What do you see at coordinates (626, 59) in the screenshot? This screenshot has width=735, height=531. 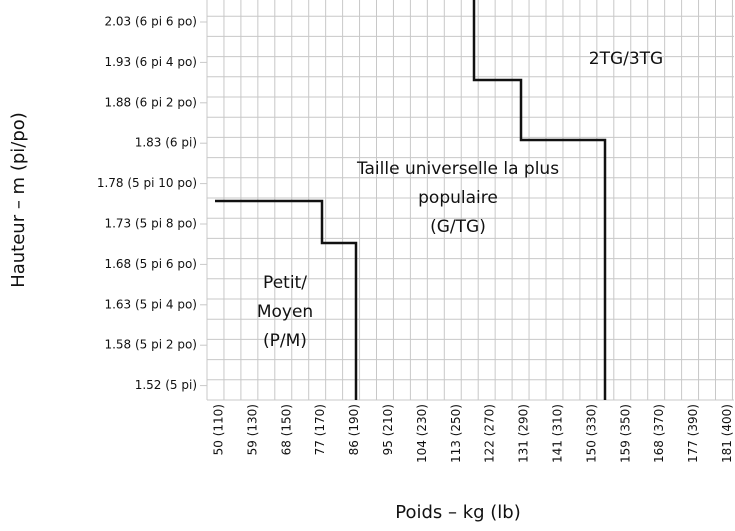 I see `region-label: 2TG/3TG` at bounding box center [626, 59].